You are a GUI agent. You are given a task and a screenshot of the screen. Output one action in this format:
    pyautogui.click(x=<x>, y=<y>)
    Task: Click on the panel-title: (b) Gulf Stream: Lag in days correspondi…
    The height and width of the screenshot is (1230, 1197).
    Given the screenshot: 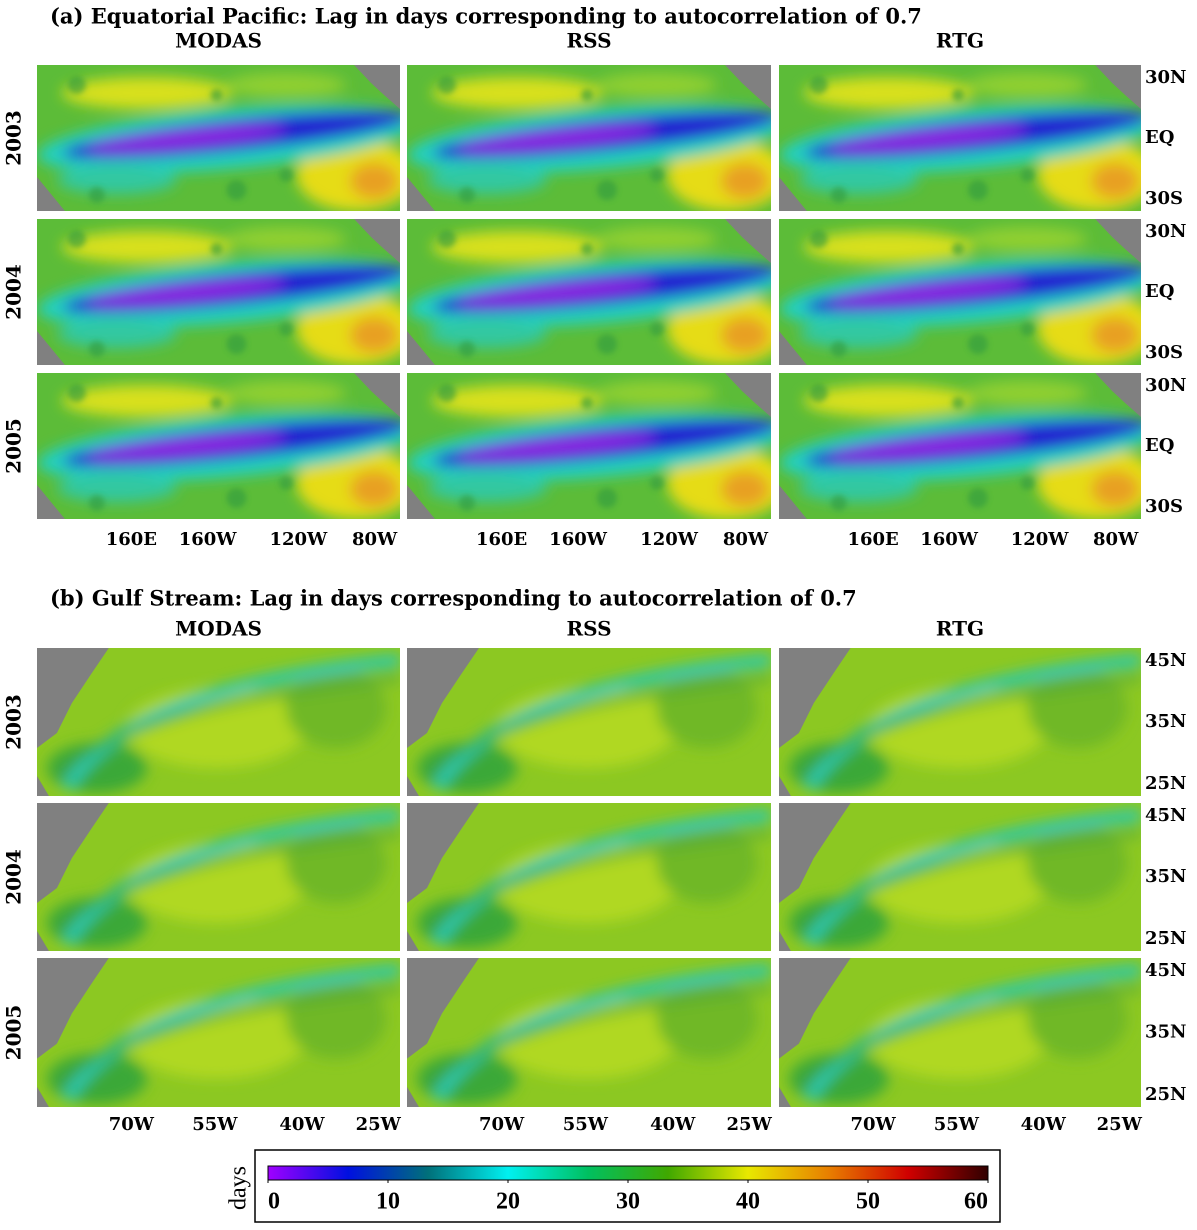 What is the action you would take?
    pyautogui.click(x=453, y=598)
    